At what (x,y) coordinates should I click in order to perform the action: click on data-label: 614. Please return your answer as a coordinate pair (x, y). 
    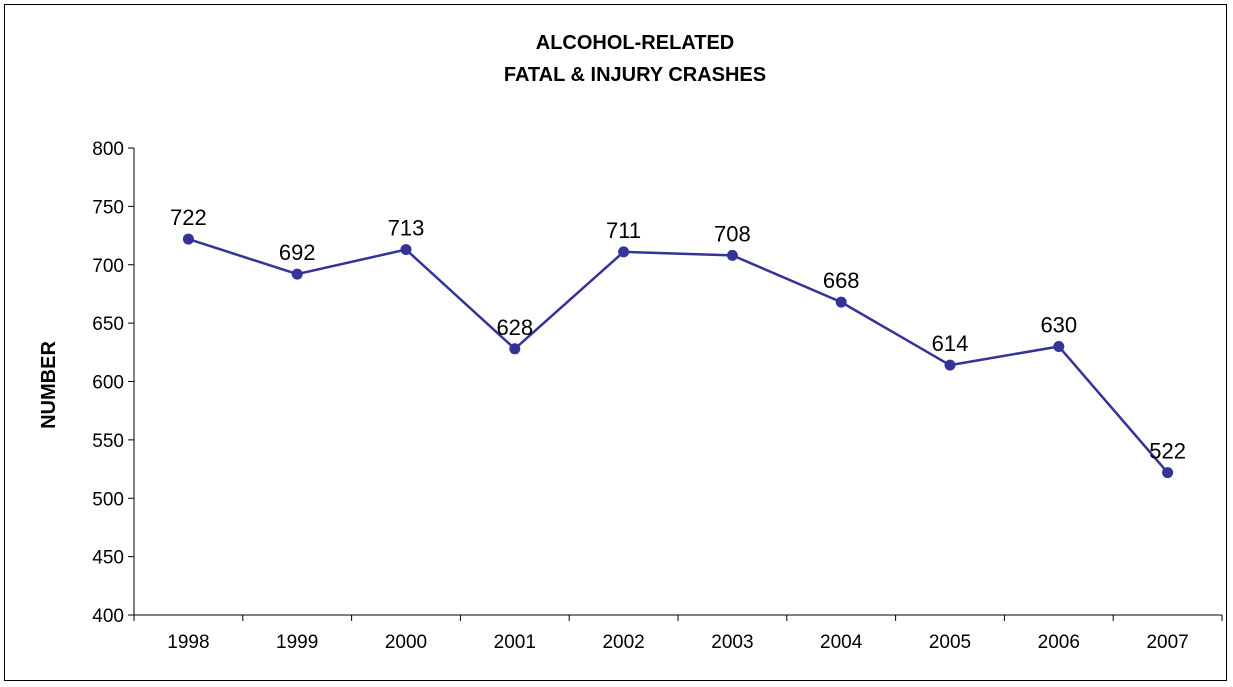
    Looking at the image, I should click on (950, 343).